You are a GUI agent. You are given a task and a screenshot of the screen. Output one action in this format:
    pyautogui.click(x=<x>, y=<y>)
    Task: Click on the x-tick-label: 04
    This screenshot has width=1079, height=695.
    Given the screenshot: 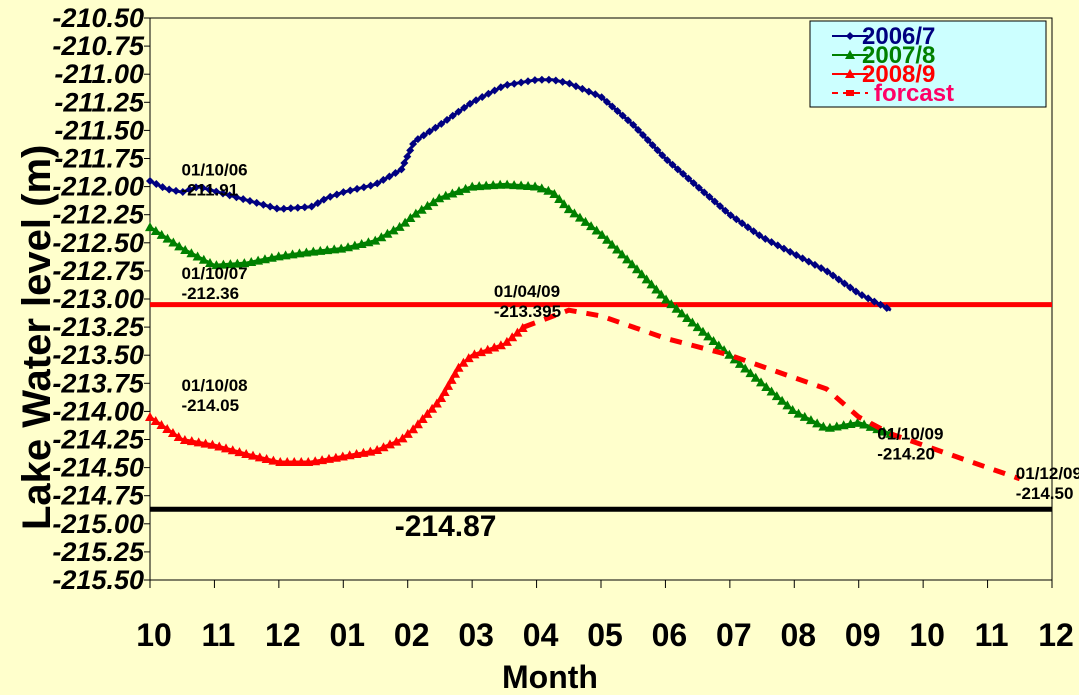 What is the action you would take?
    pyautogui.click(x=541, y=635)
    